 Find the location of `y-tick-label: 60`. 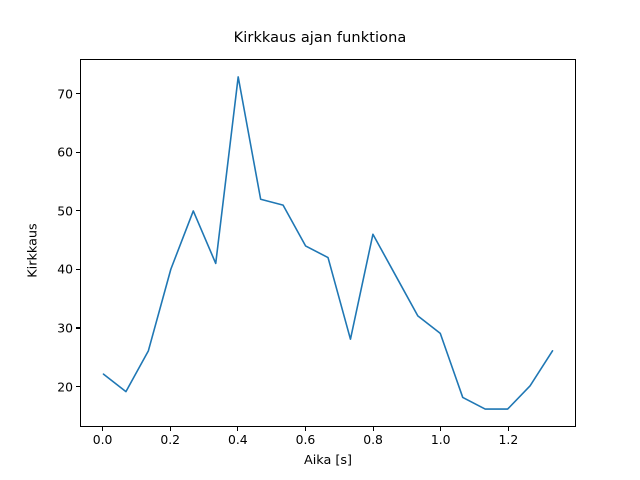

y-tick-label: 60 is located at coordinates (65, 152).